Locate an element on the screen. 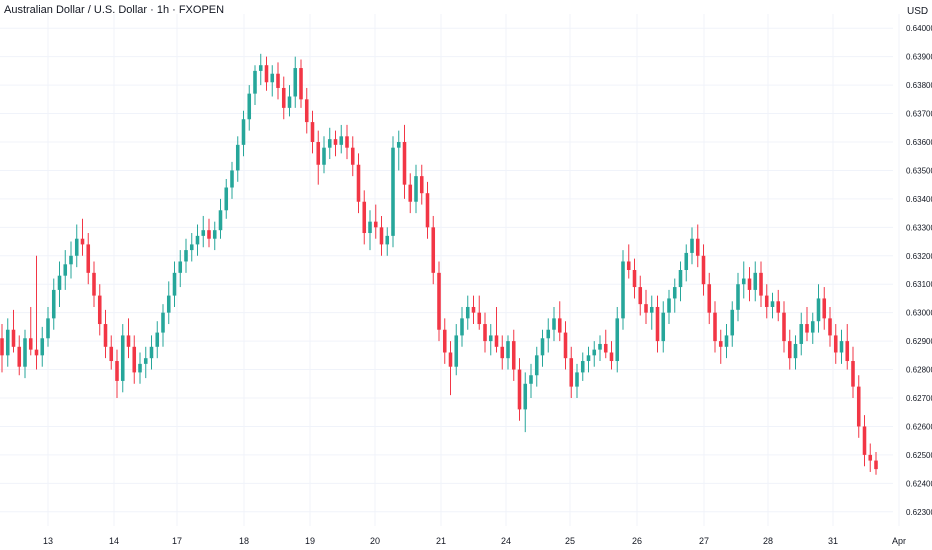 The image size is (932, 550). x-tick-label: 13 is located at coordinates (48, 541).